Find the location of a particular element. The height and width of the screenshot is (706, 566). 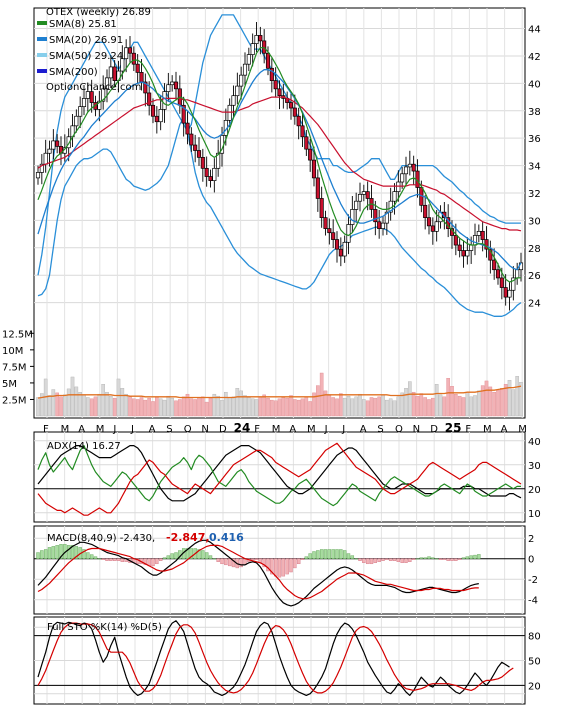

macd-series-line is located at coordinates (258, 573).